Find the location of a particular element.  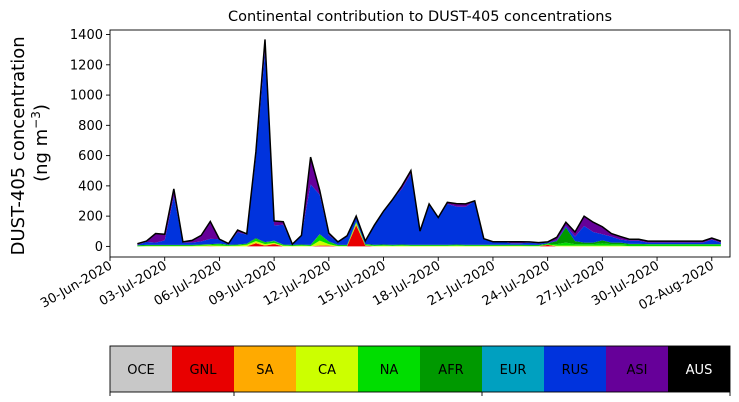

legend-label-eur: EUR is located at coordinates (513, 370).